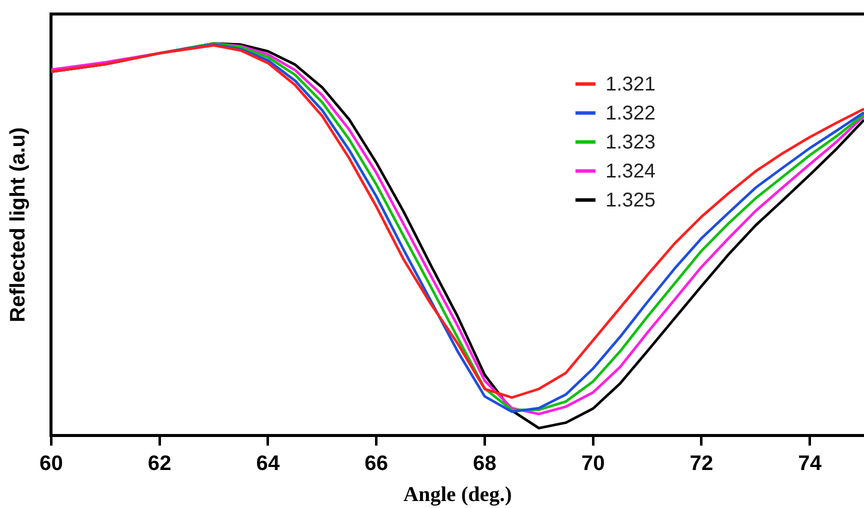 The width and height of the screenshot is (864, 508). What do you see at coordinates (268, 463) in the screenshot?
I see `x-tick-label: 64` at bounding box center [268, 463].